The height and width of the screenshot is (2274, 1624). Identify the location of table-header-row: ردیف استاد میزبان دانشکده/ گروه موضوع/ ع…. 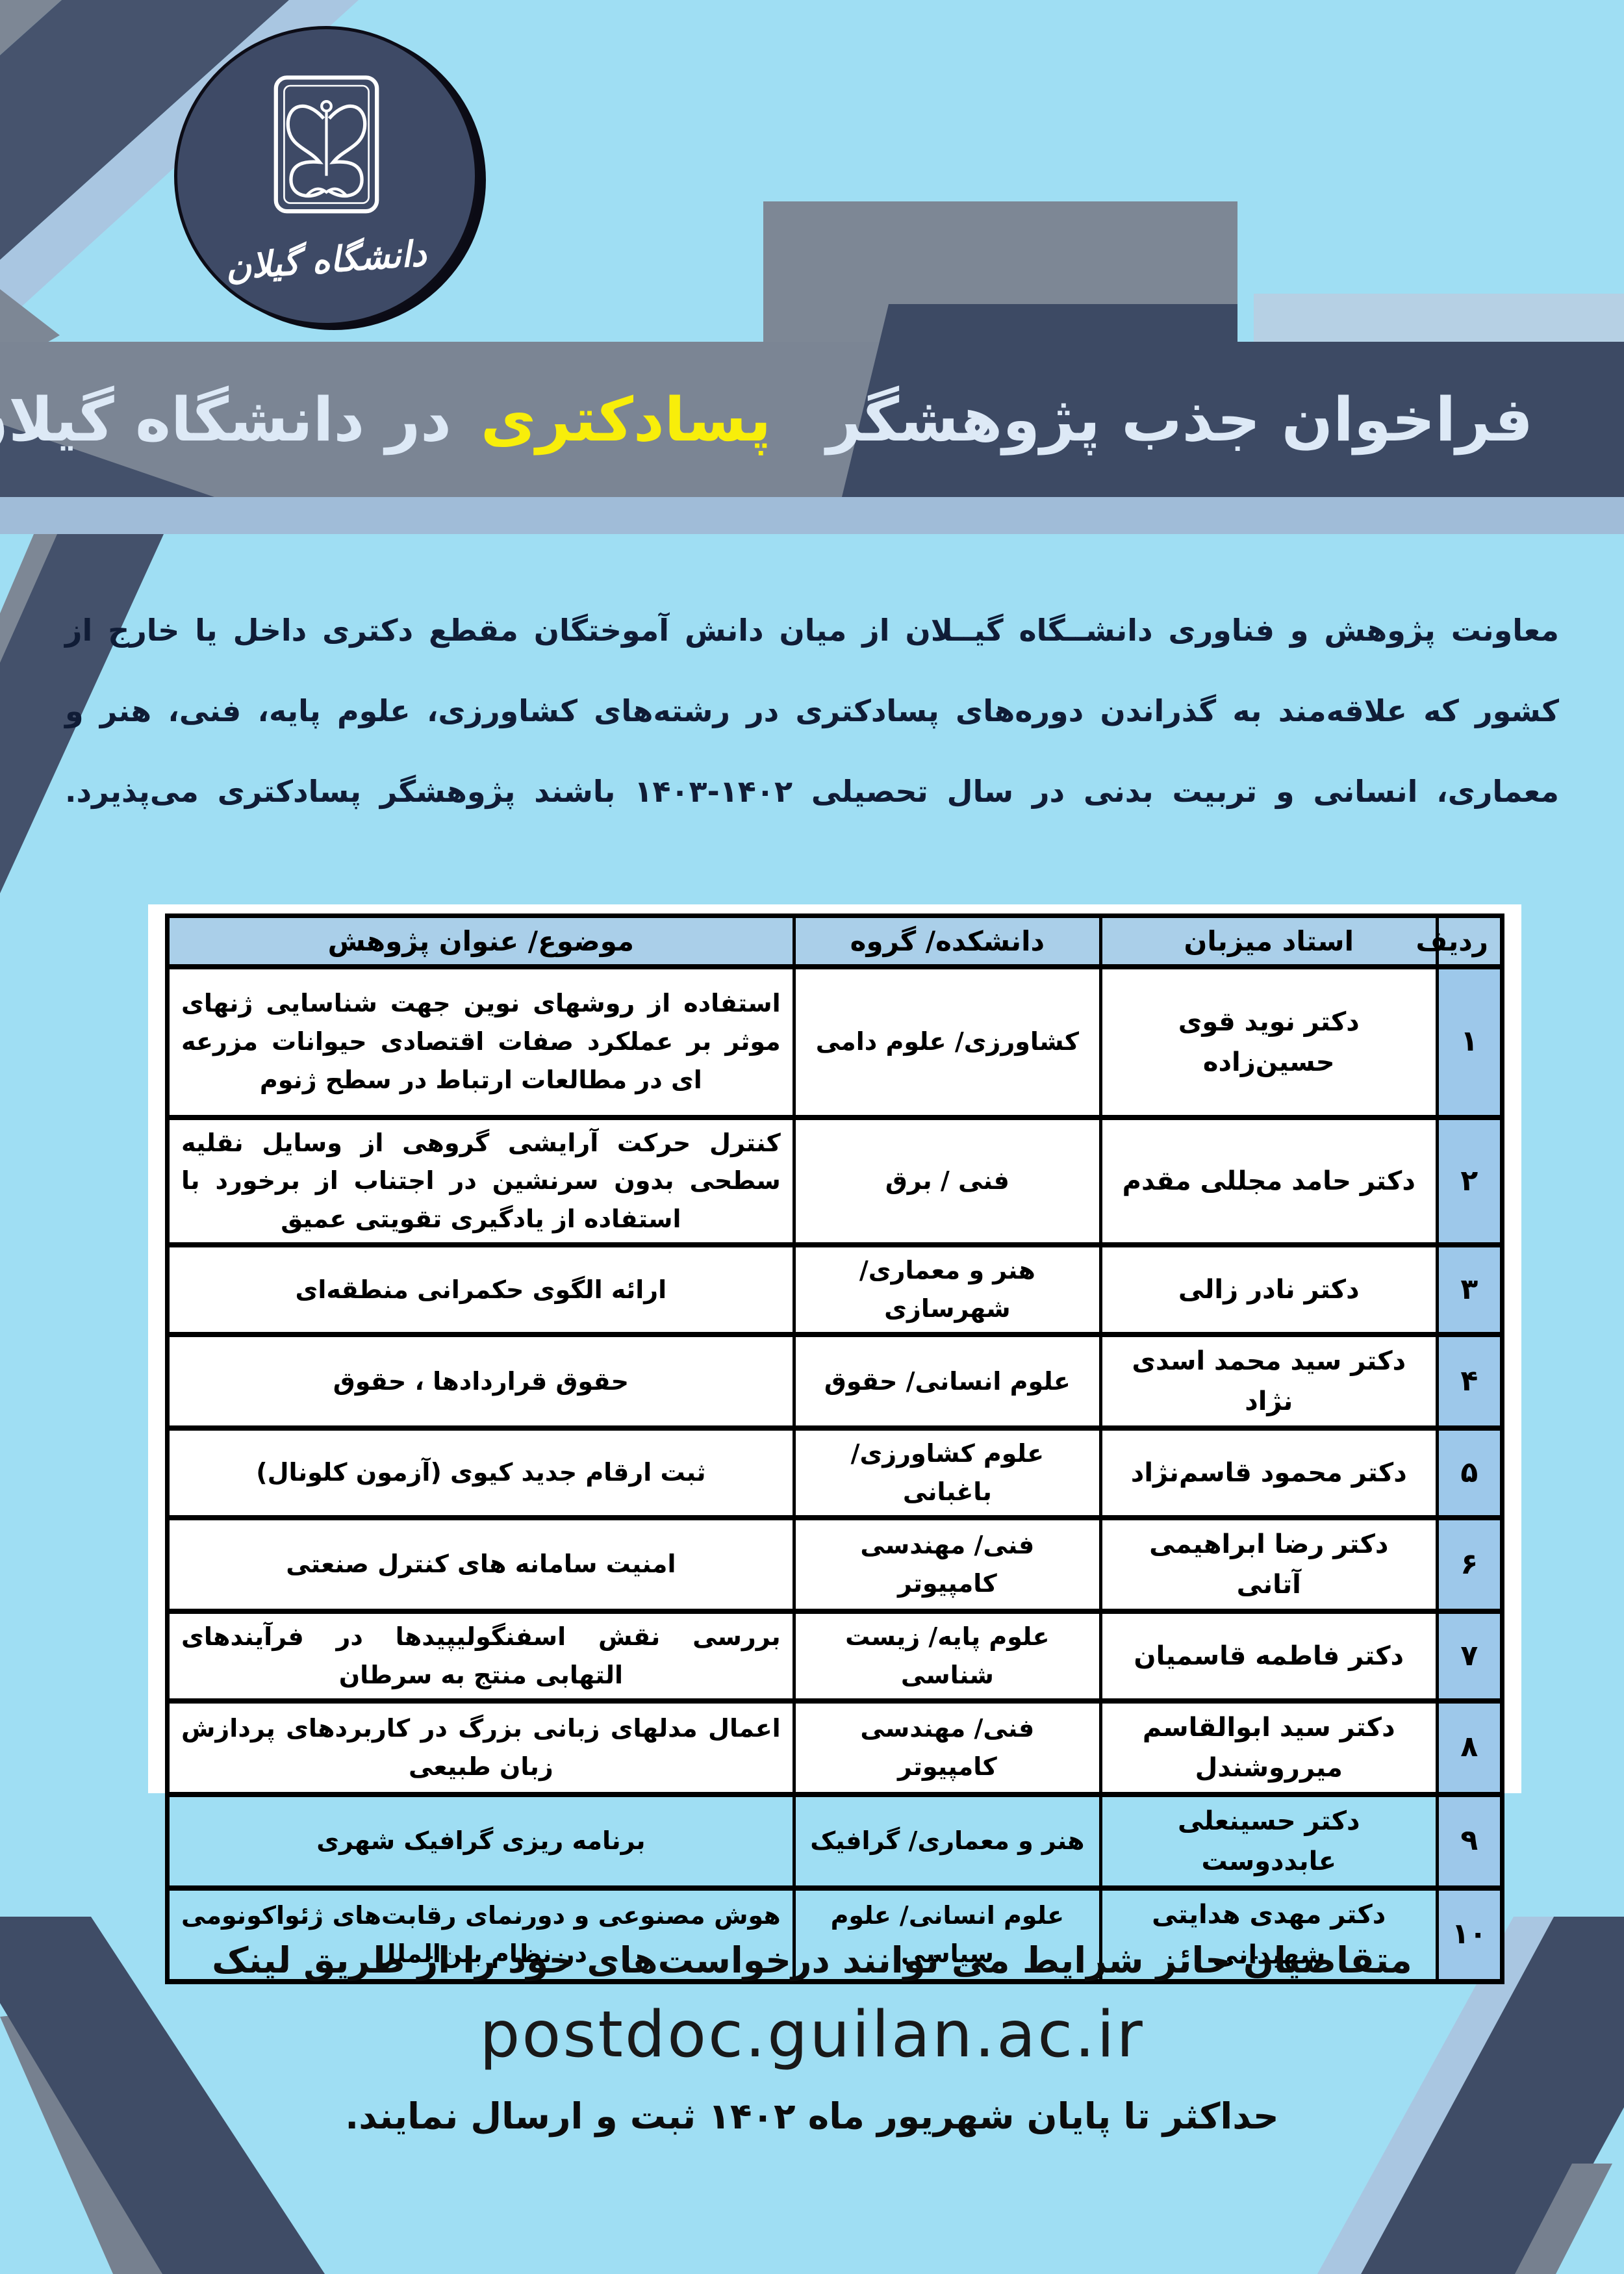
(835, 942).